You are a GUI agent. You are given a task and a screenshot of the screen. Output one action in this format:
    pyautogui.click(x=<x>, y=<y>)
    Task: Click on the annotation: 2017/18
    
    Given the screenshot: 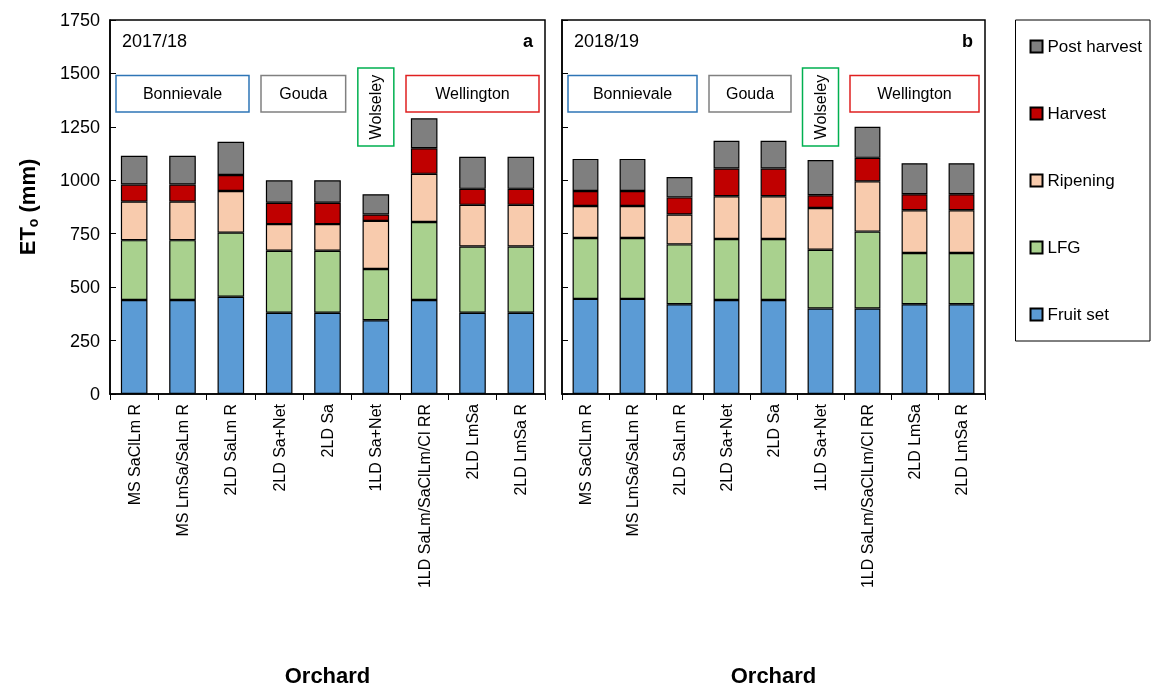 What is the action you would take?
    pyautogui.click(x=155, y=41)
    